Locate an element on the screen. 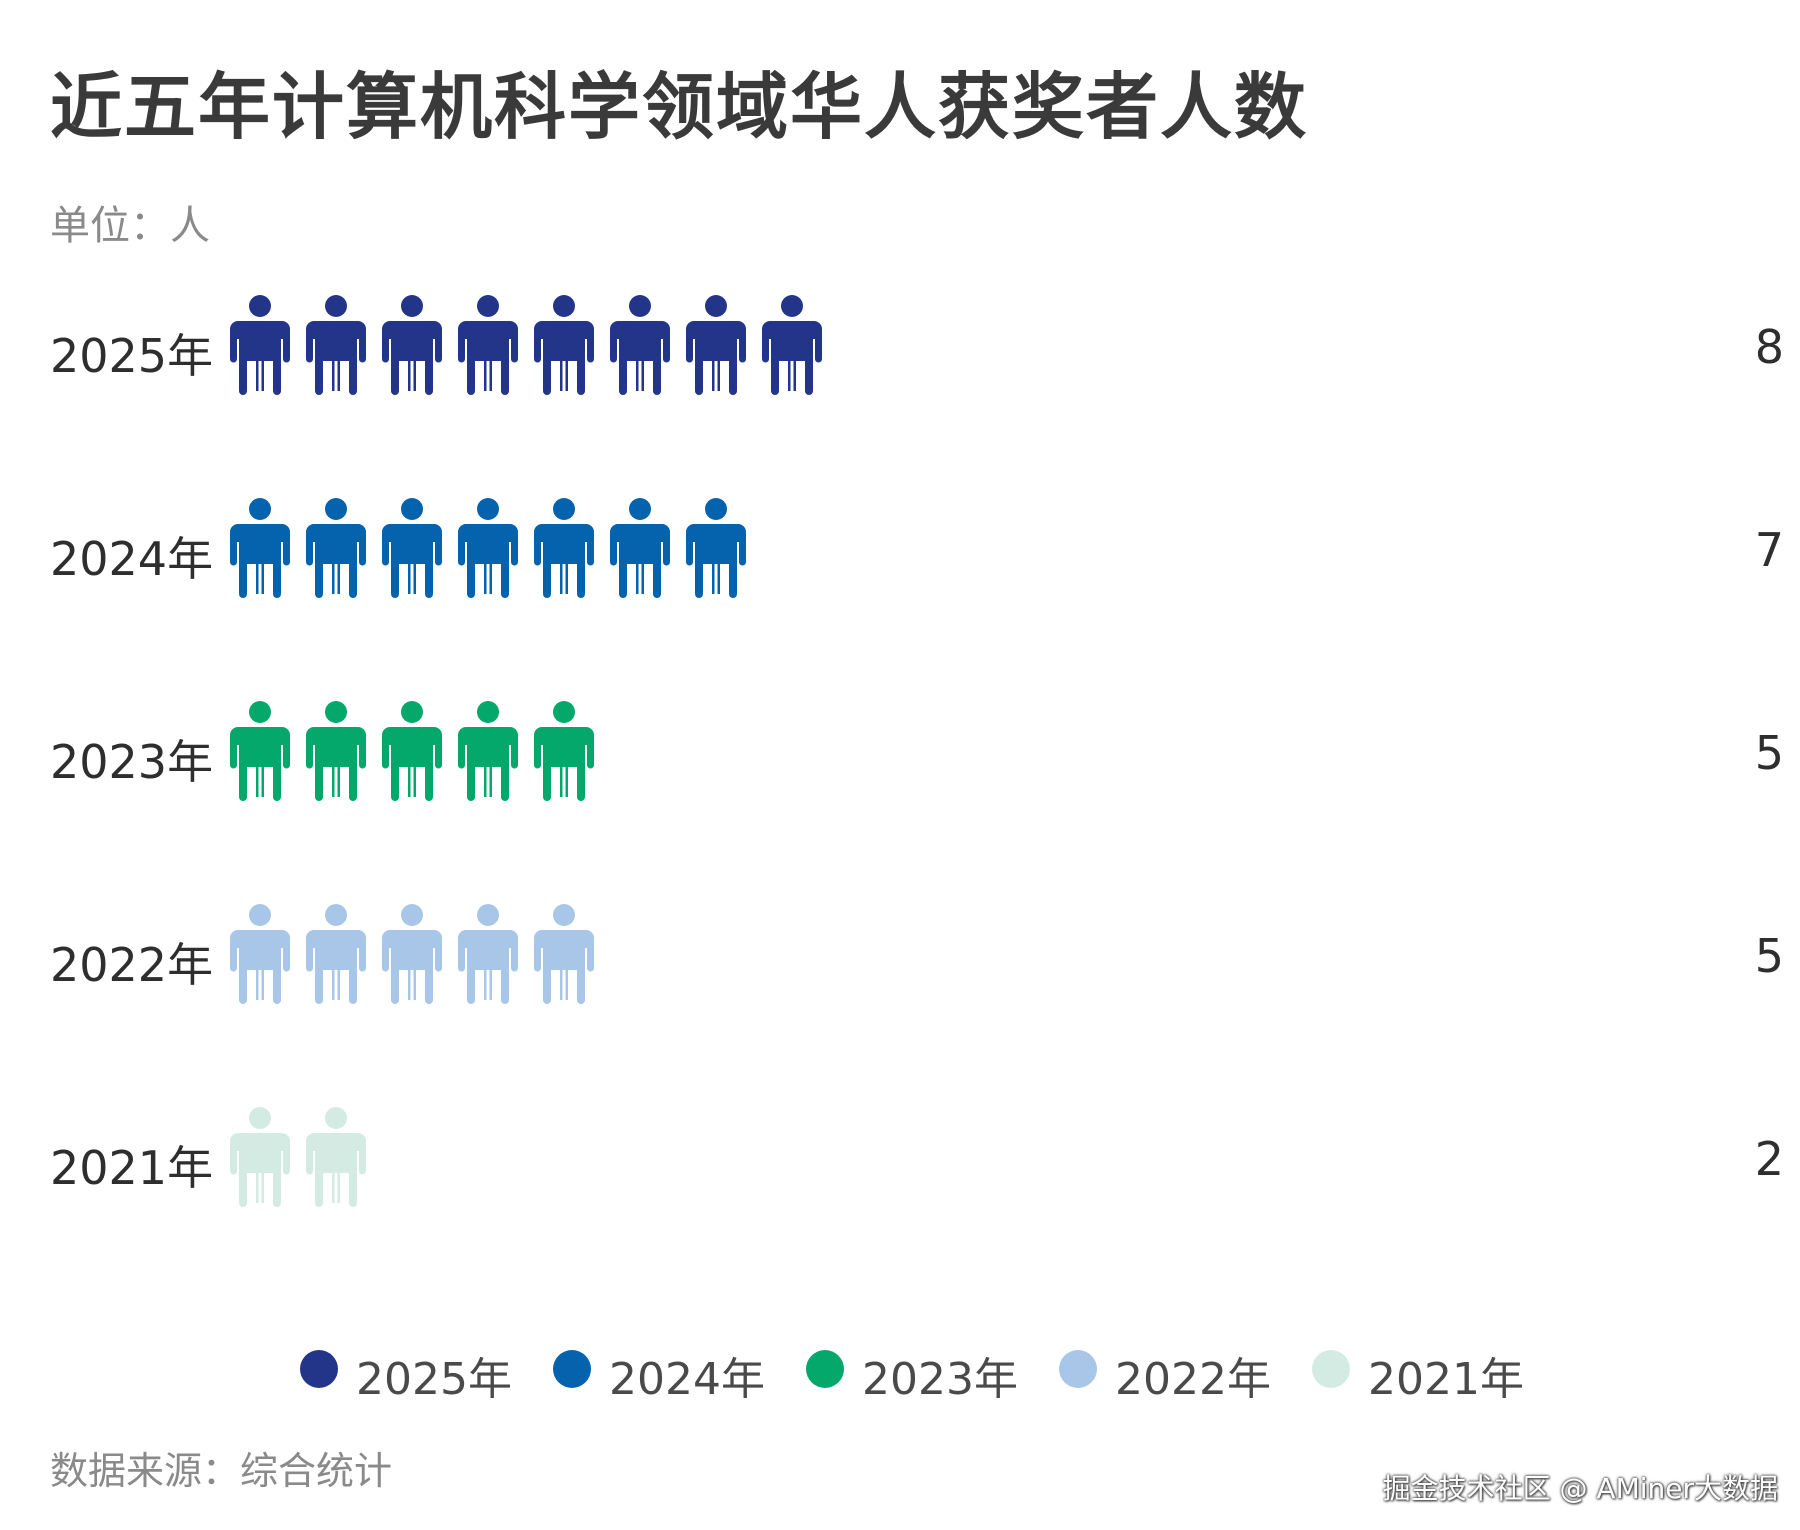 This screenshot has width=1800, height=1530. unit-label: 单位：人 is located at coordinates (130, 226).